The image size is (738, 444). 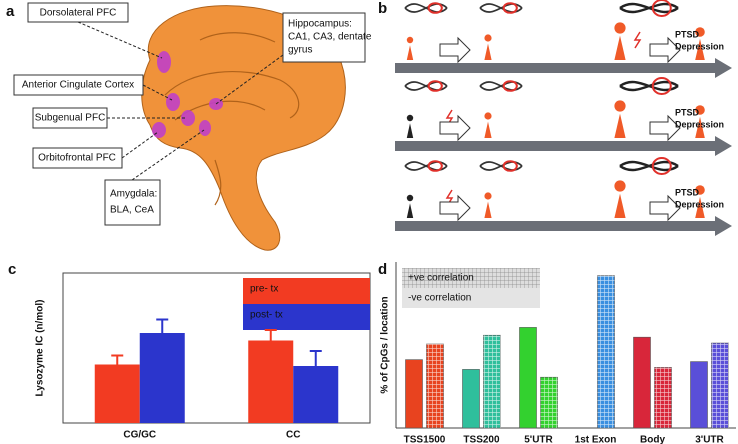 What do you see at coordinates (652, 439) in the screenshot?
I see `x-tick-label: Body` at bounding box center [652, 439].